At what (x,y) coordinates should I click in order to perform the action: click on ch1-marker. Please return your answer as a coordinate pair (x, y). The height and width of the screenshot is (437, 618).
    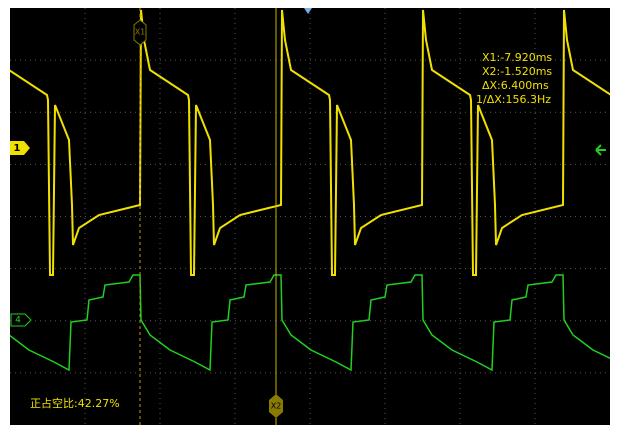
    Looking at the image, I should click on (20, 148).